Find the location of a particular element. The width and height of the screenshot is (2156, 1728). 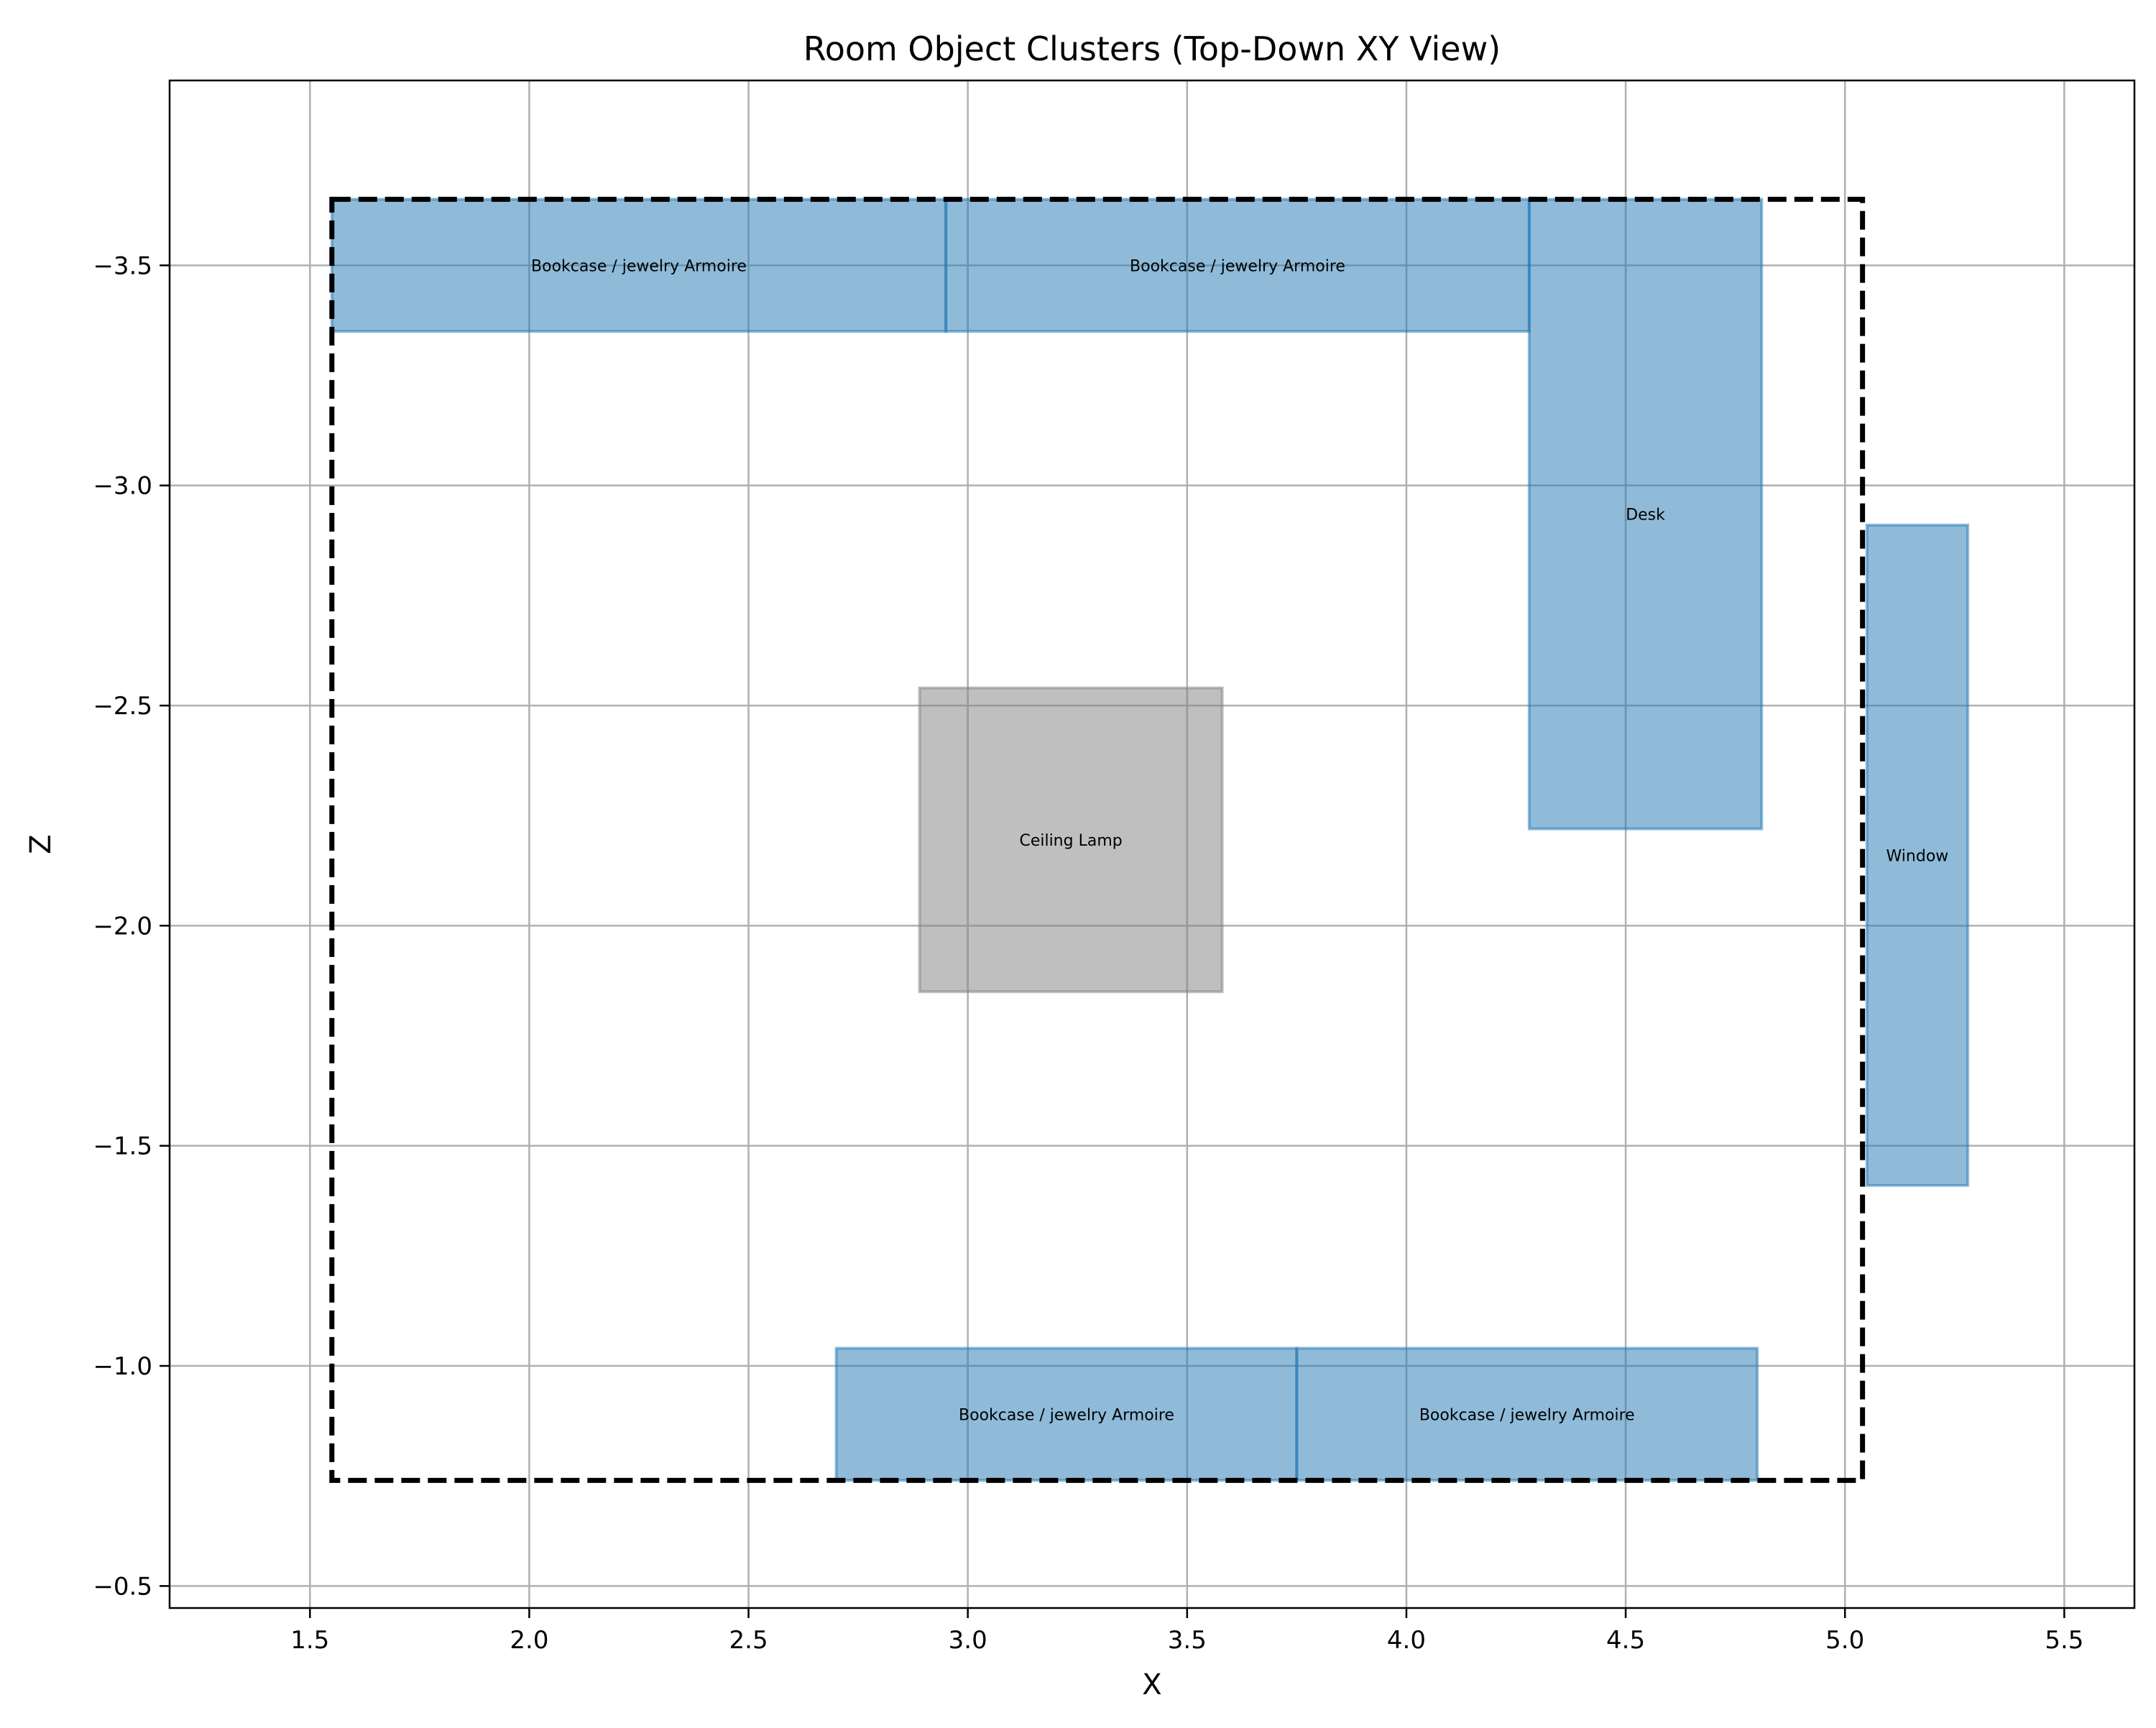

y-tick-label: −3.5 is located at coordinates (123, 265).